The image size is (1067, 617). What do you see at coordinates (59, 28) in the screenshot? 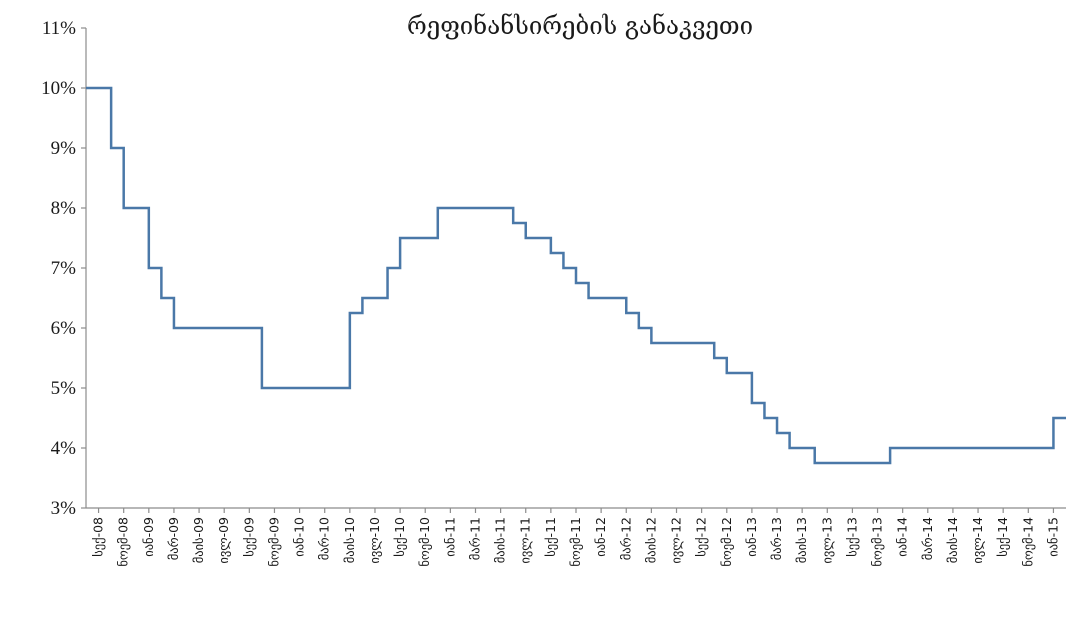
I see `y-tick-label: 11%` at bounding box center [59, 28].